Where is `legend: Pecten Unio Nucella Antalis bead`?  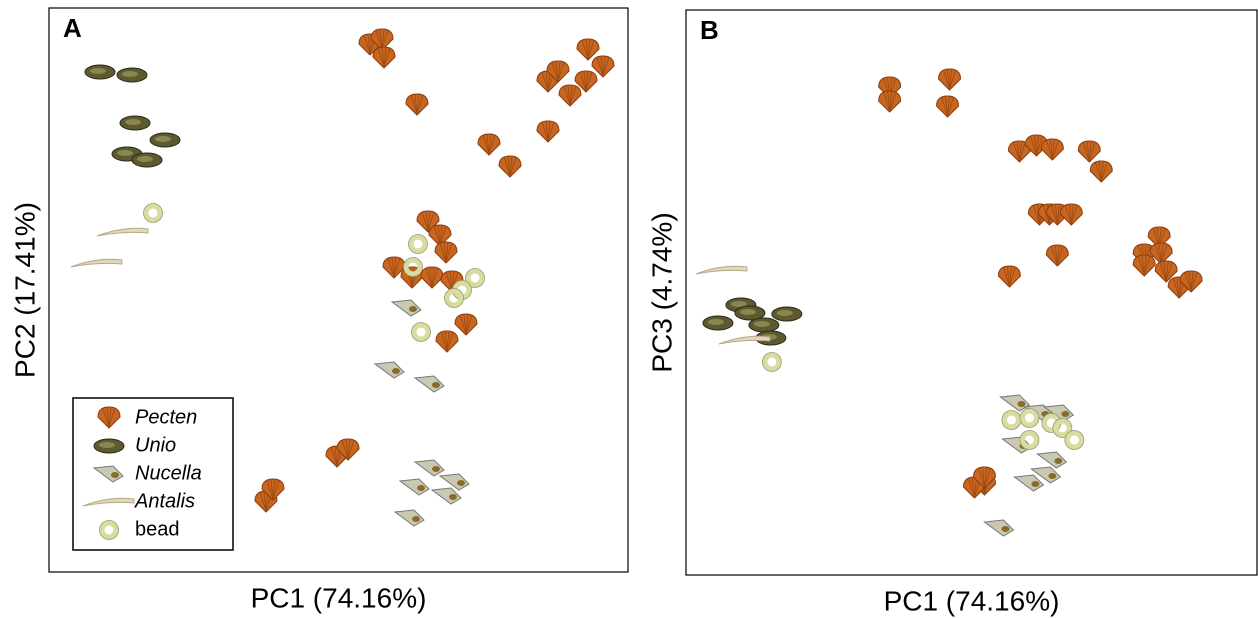 legend: Pecten Unio Nucella Antalis bead is located at coordinates (153, 474).